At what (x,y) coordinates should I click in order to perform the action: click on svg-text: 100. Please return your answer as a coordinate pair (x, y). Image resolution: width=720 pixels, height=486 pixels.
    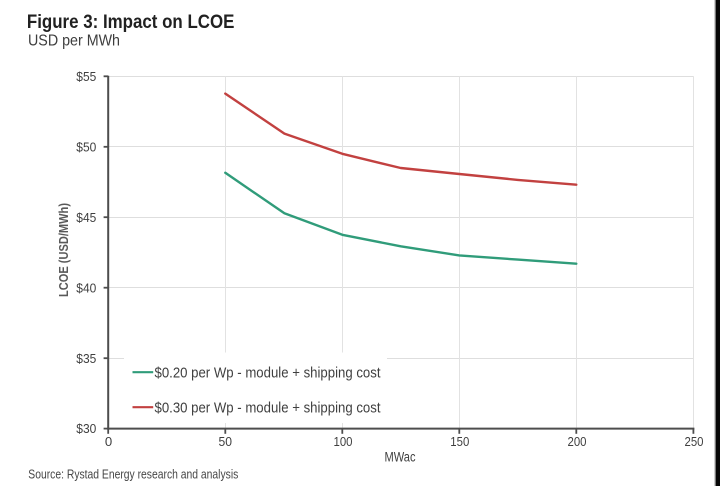
    Looking at the image, I should click on (343, 441).